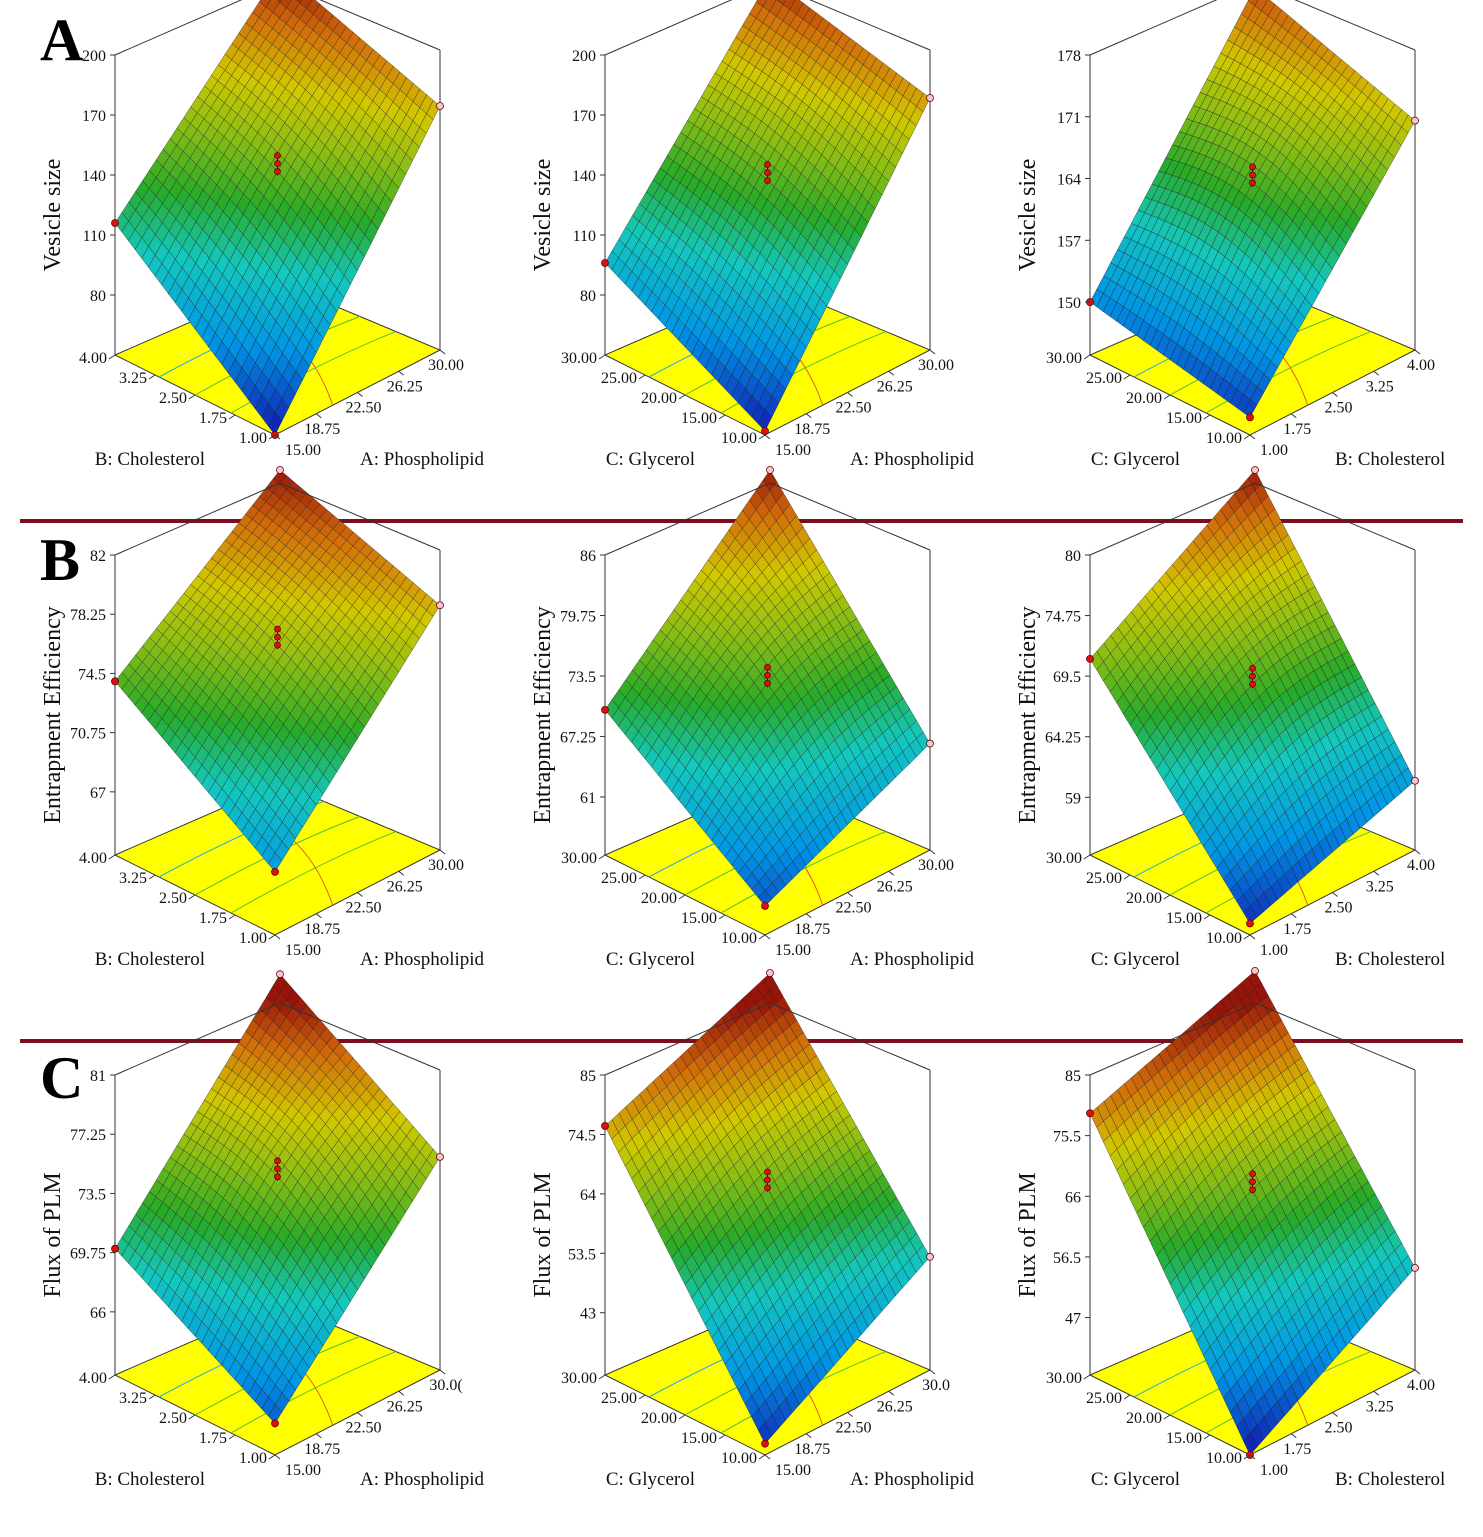  What do you see at coordinates (277, 218) in the screenshot?
I see `surface-mesh` at bounding box center [277, 218].